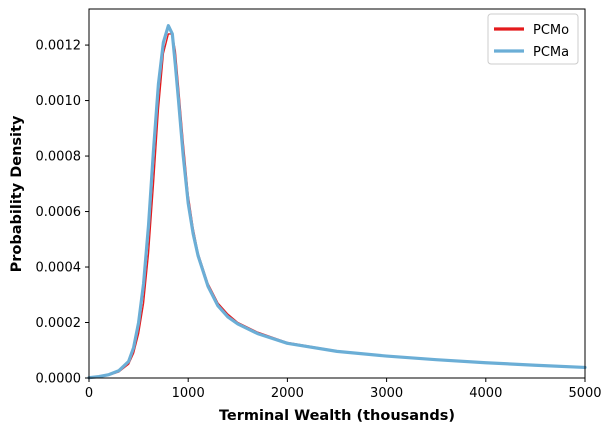 Image resolution: width=612 pixels, height=433 pixels. What do you see at coordinates (89, 393) in the screenshot?
I see `x-tick-label: 0` at bounding box center [89, 393].